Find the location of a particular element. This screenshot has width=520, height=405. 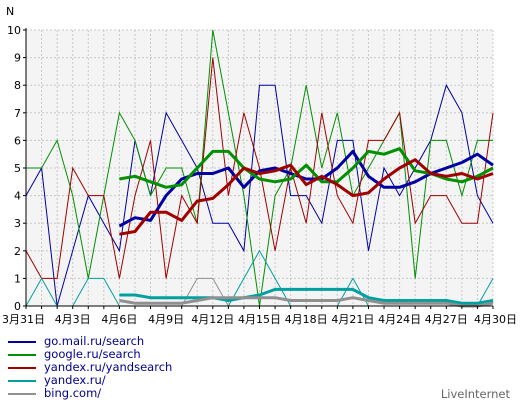

x-tick-label: 4月15日 is located at coordinates (259, 319).